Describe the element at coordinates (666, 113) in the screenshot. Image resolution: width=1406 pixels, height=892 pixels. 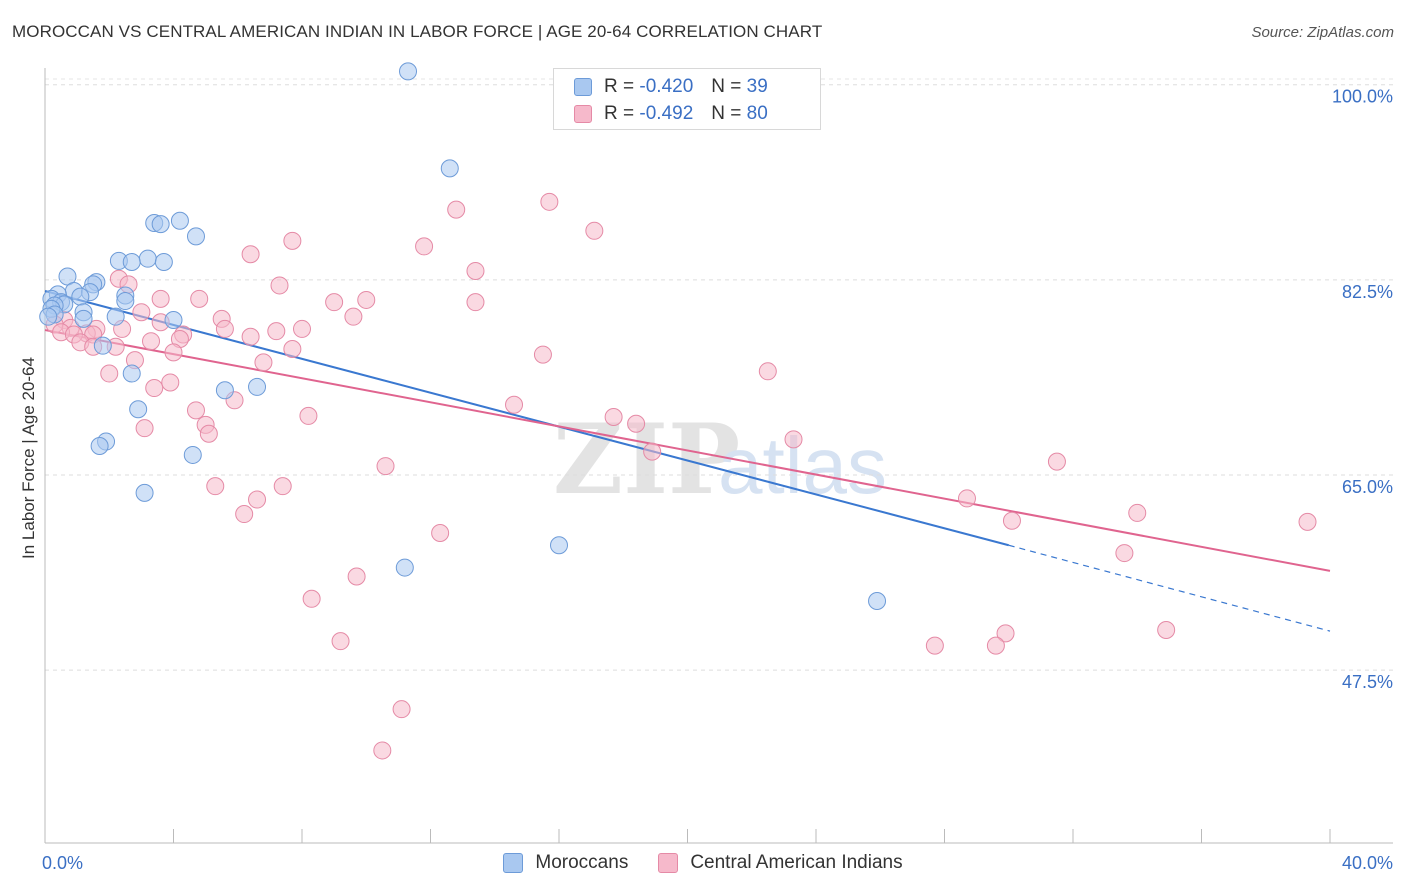
I see `legend-r-value: -0.492` at that location.